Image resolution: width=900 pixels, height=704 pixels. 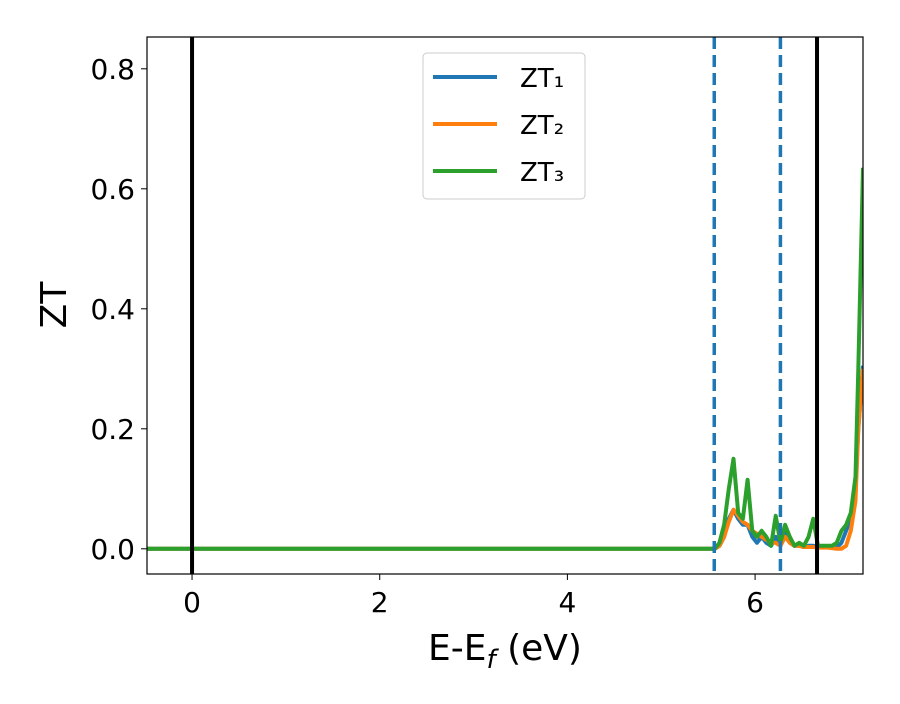 I want to click on x-tick-label: 0, so click(x=192, y=602).